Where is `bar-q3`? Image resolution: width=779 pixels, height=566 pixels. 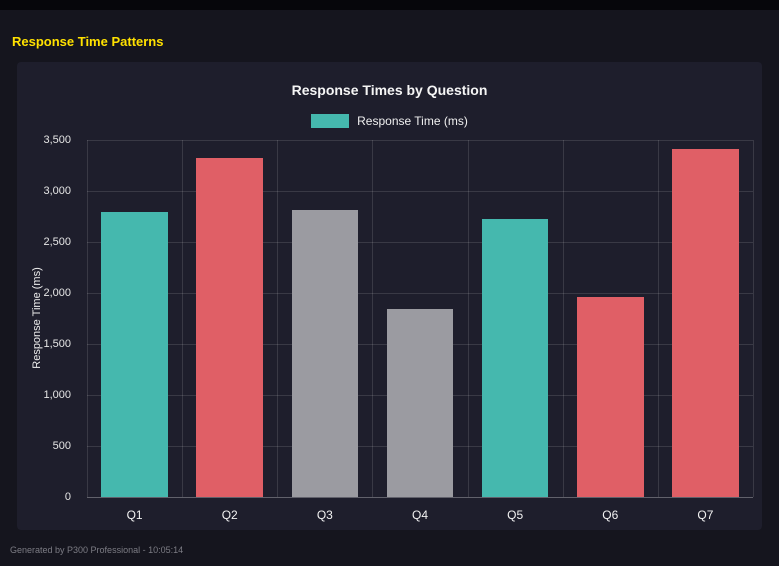
bar-q3 is located at coordinates (325, 353).